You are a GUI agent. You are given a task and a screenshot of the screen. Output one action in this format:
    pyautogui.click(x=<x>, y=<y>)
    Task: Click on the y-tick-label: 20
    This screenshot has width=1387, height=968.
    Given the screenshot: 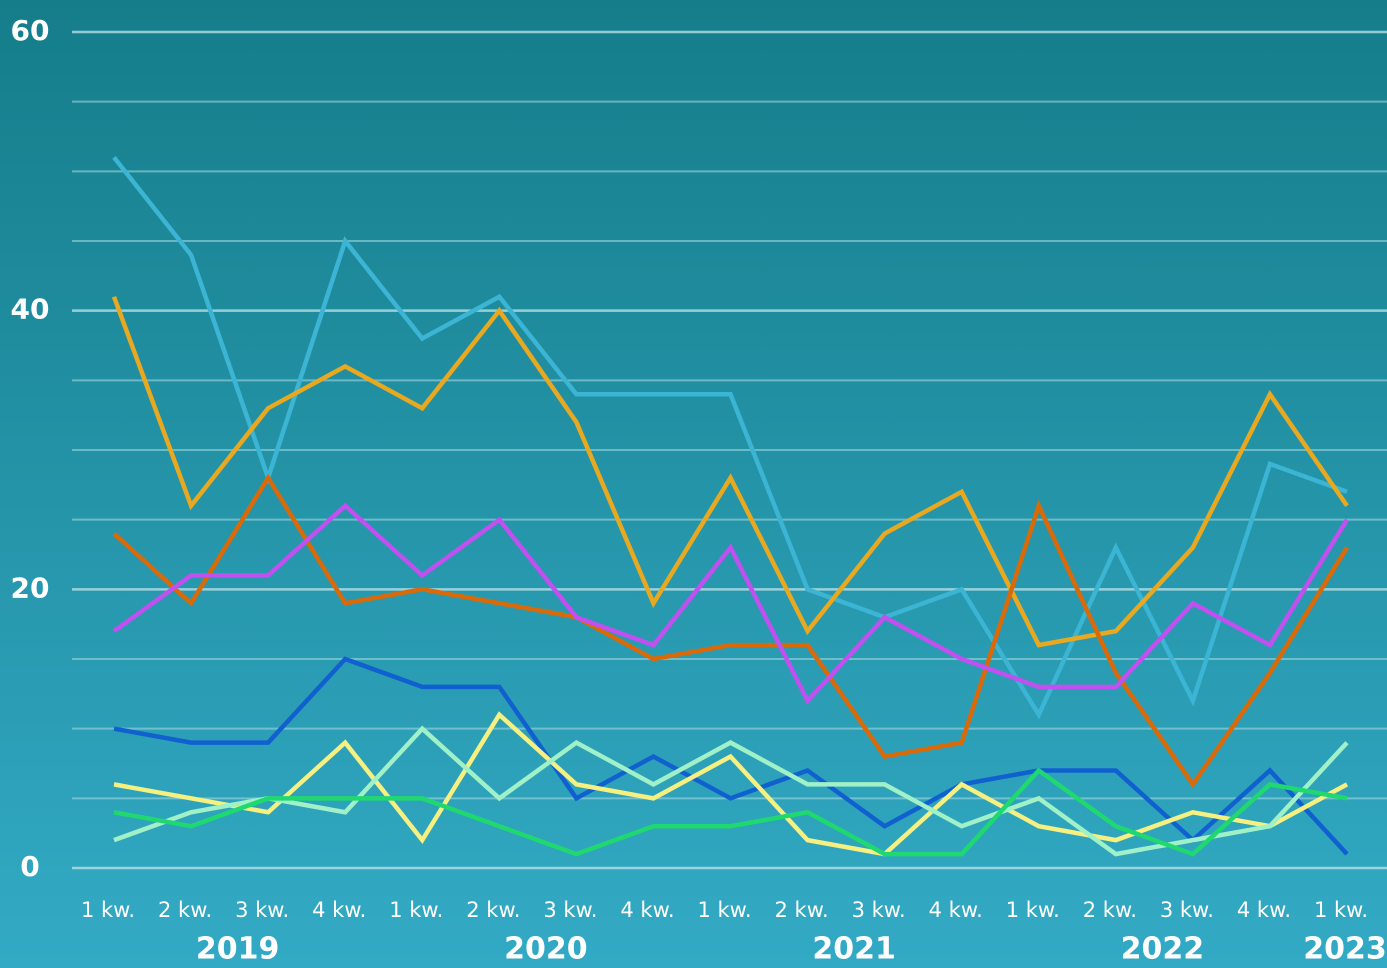 What is the action you would take?
    pyautogui.click(x=30, y=587)
    